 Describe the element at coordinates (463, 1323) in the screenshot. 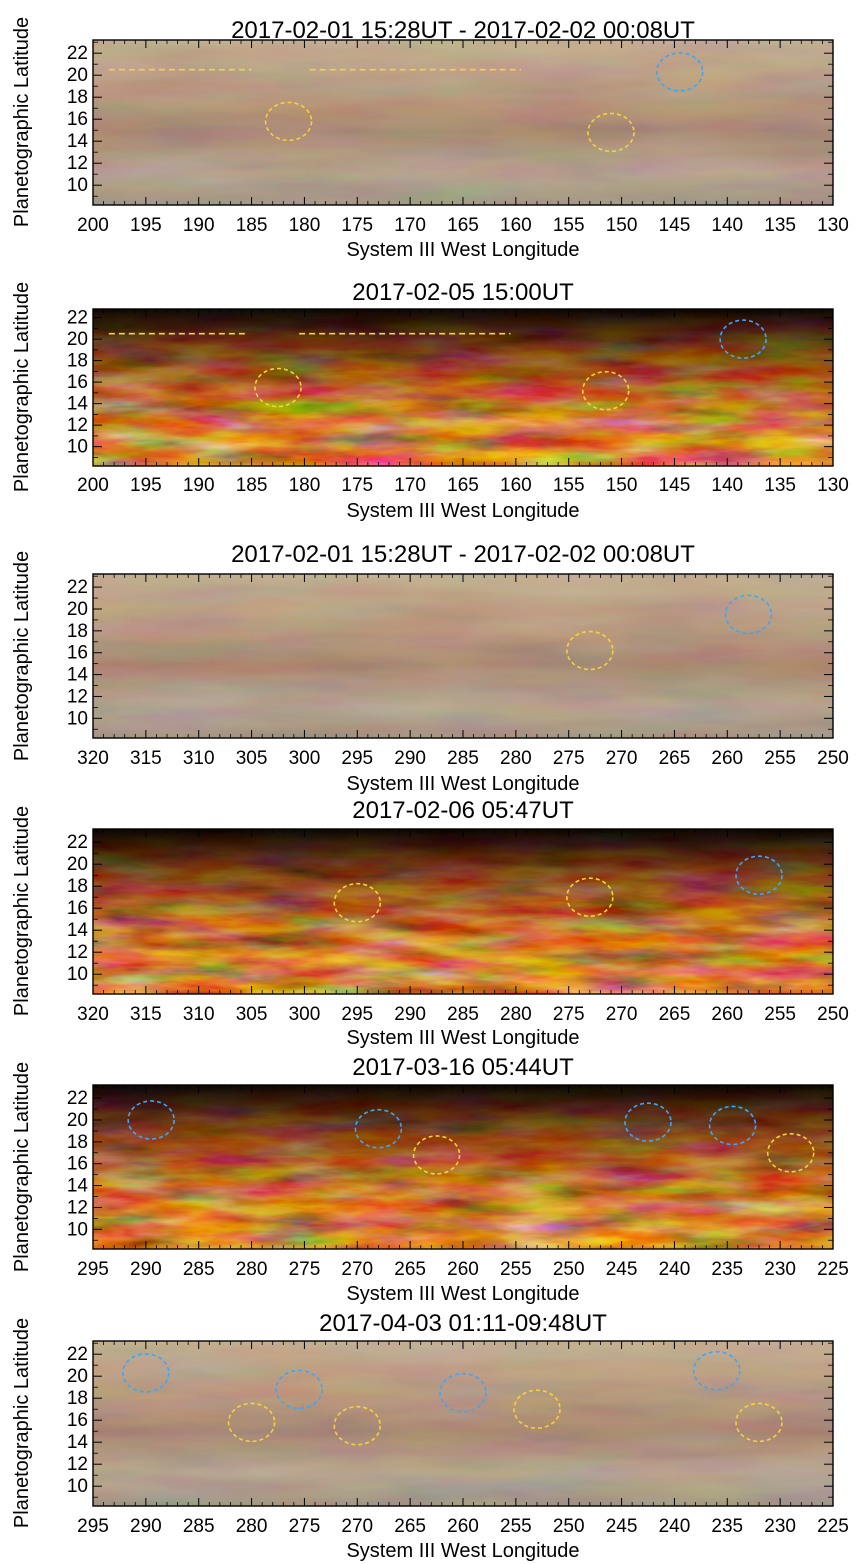

I see `panel-title: 2017-04-03 01:11-09:48UT` at that location.